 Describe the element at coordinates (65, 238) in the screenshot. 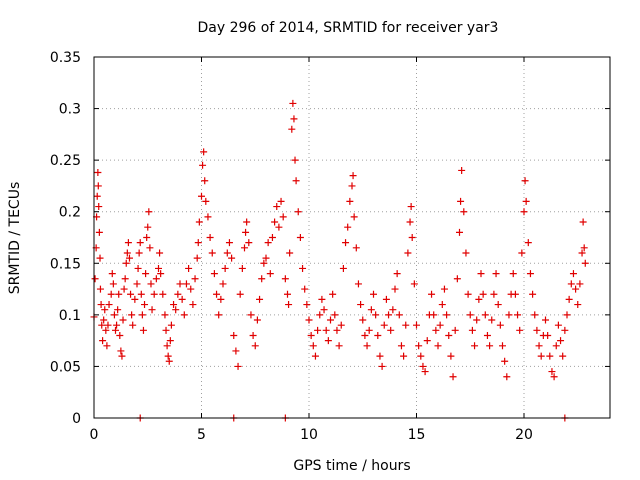

I see `y-axis-tick-labels: 0 0.05 0.1 0.15 0.2 0.25 0.3 0.35` at that location.